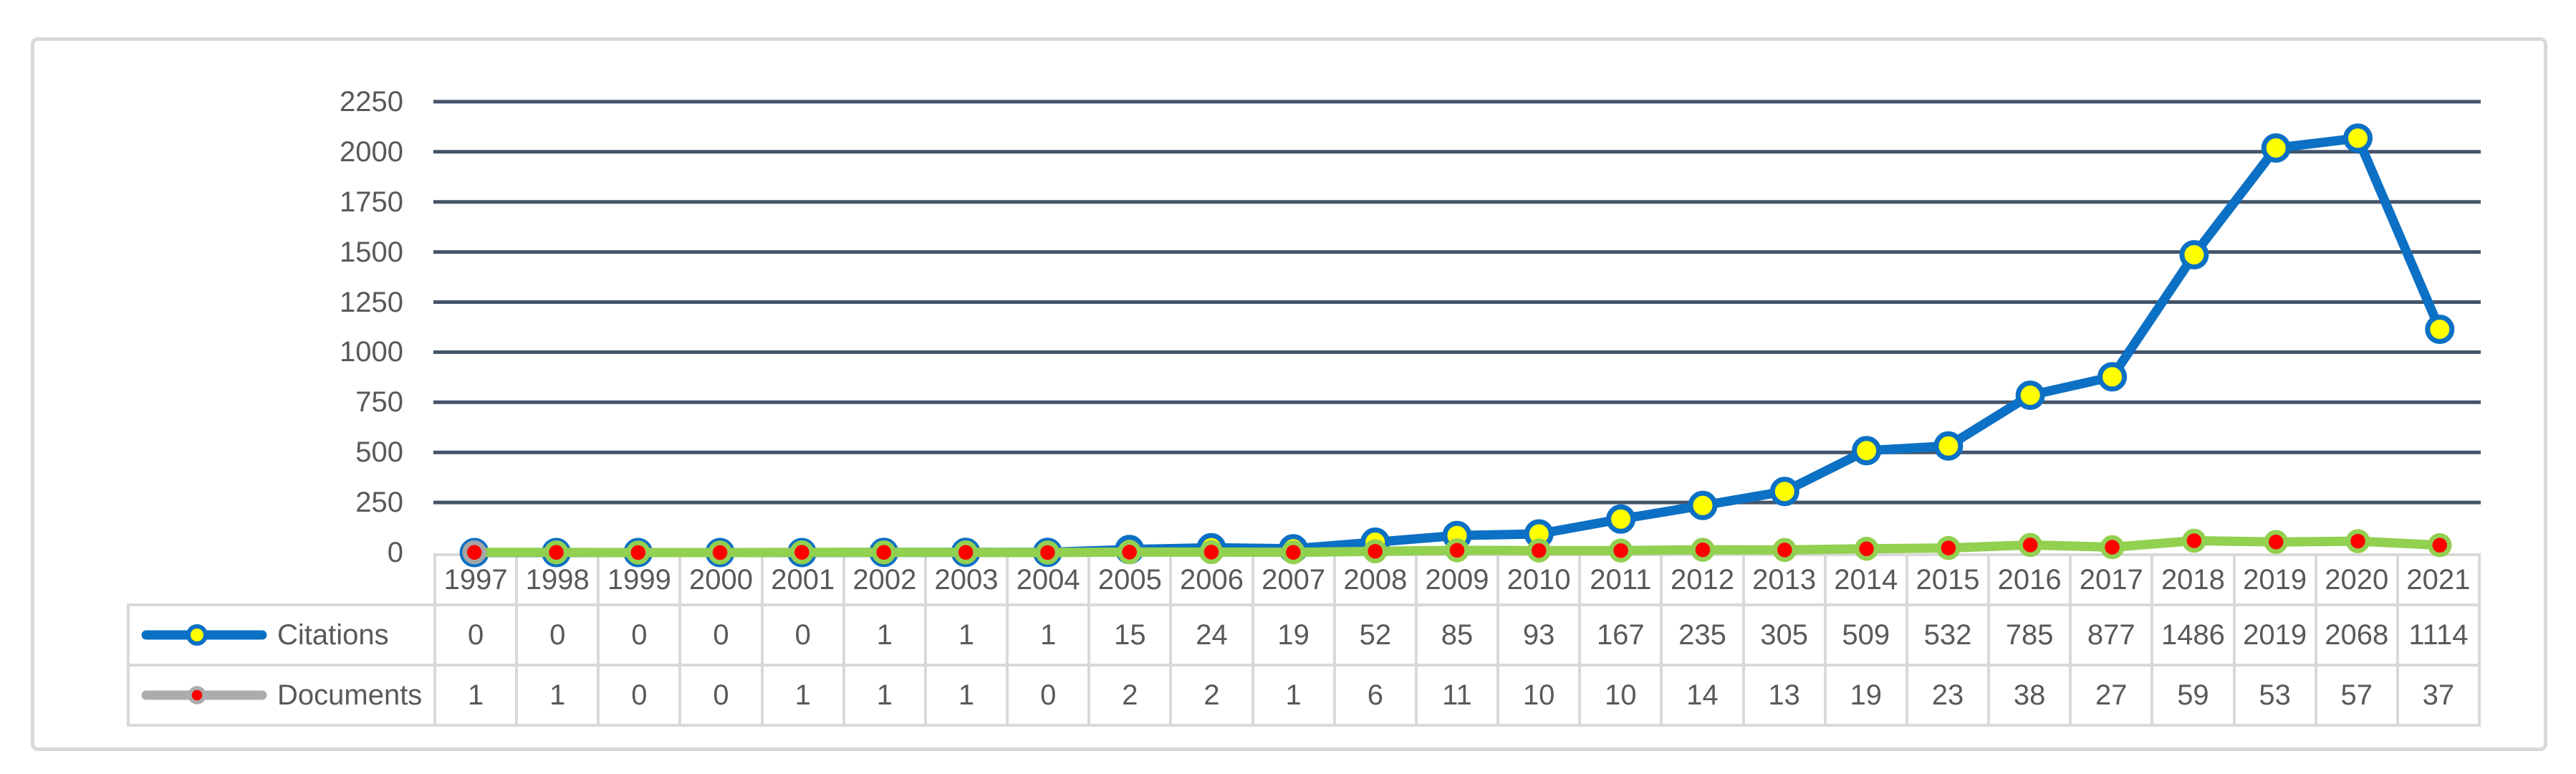  What do you see at coordinates (2030, 635) in the screenshot?
I see `citations-value-cell: 785` at bounding box center [2030, 635].